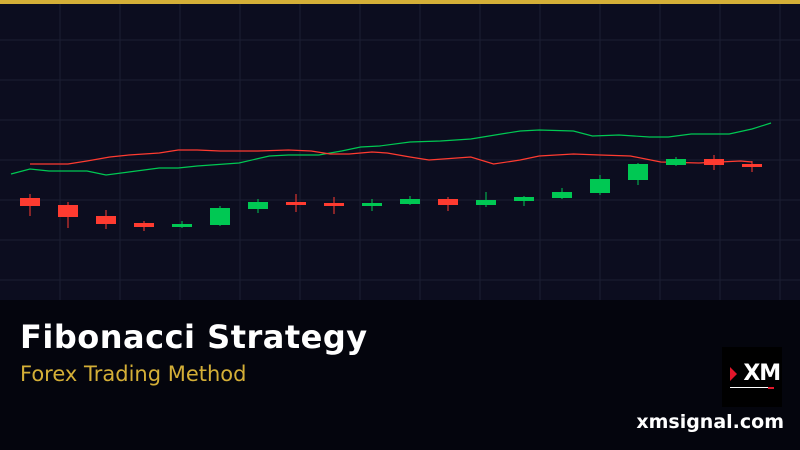 The width and height of the screenshot is (800, 450). What do you see at coordinates (733, 374) in the screenshot?
I see `logo-triangle-icon` at bounding box center [733, 374].